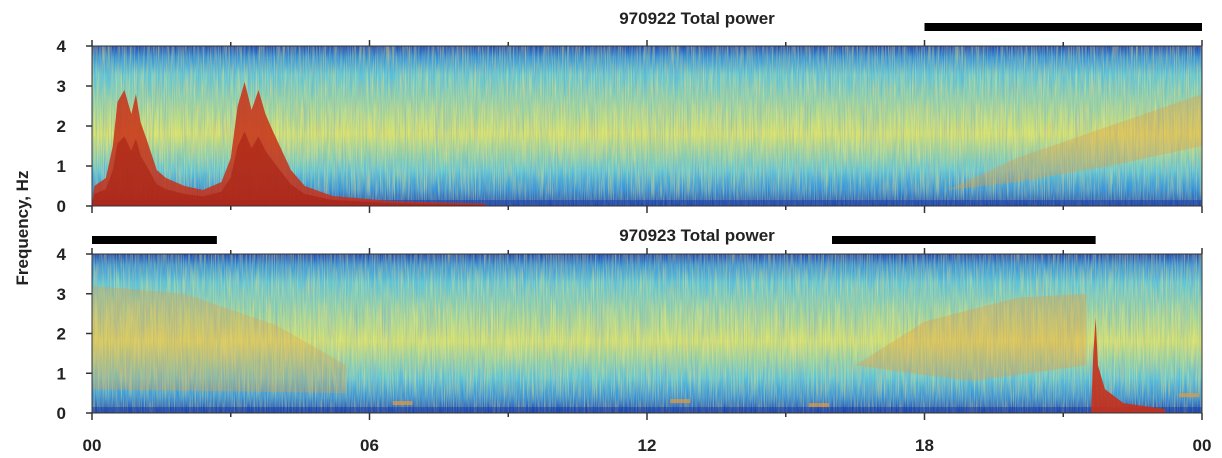 The image size is (1222, 458). Describe the element at coordinates (369, 445) in the screenshot. I see `x-tick-label: 06` at that location.